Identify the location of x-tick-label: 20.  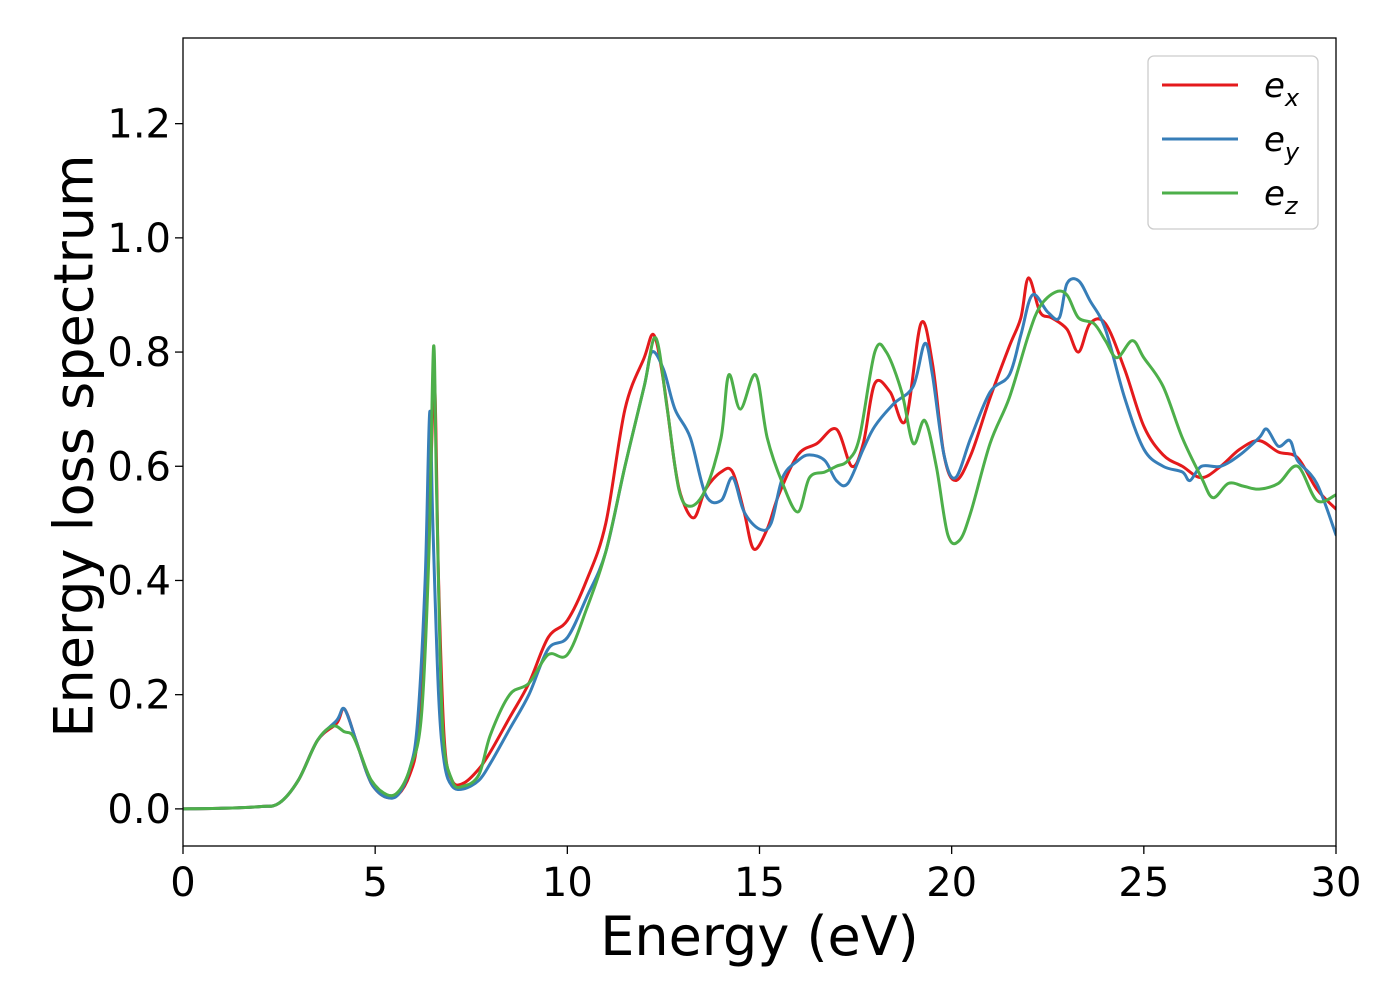
(951, 883).